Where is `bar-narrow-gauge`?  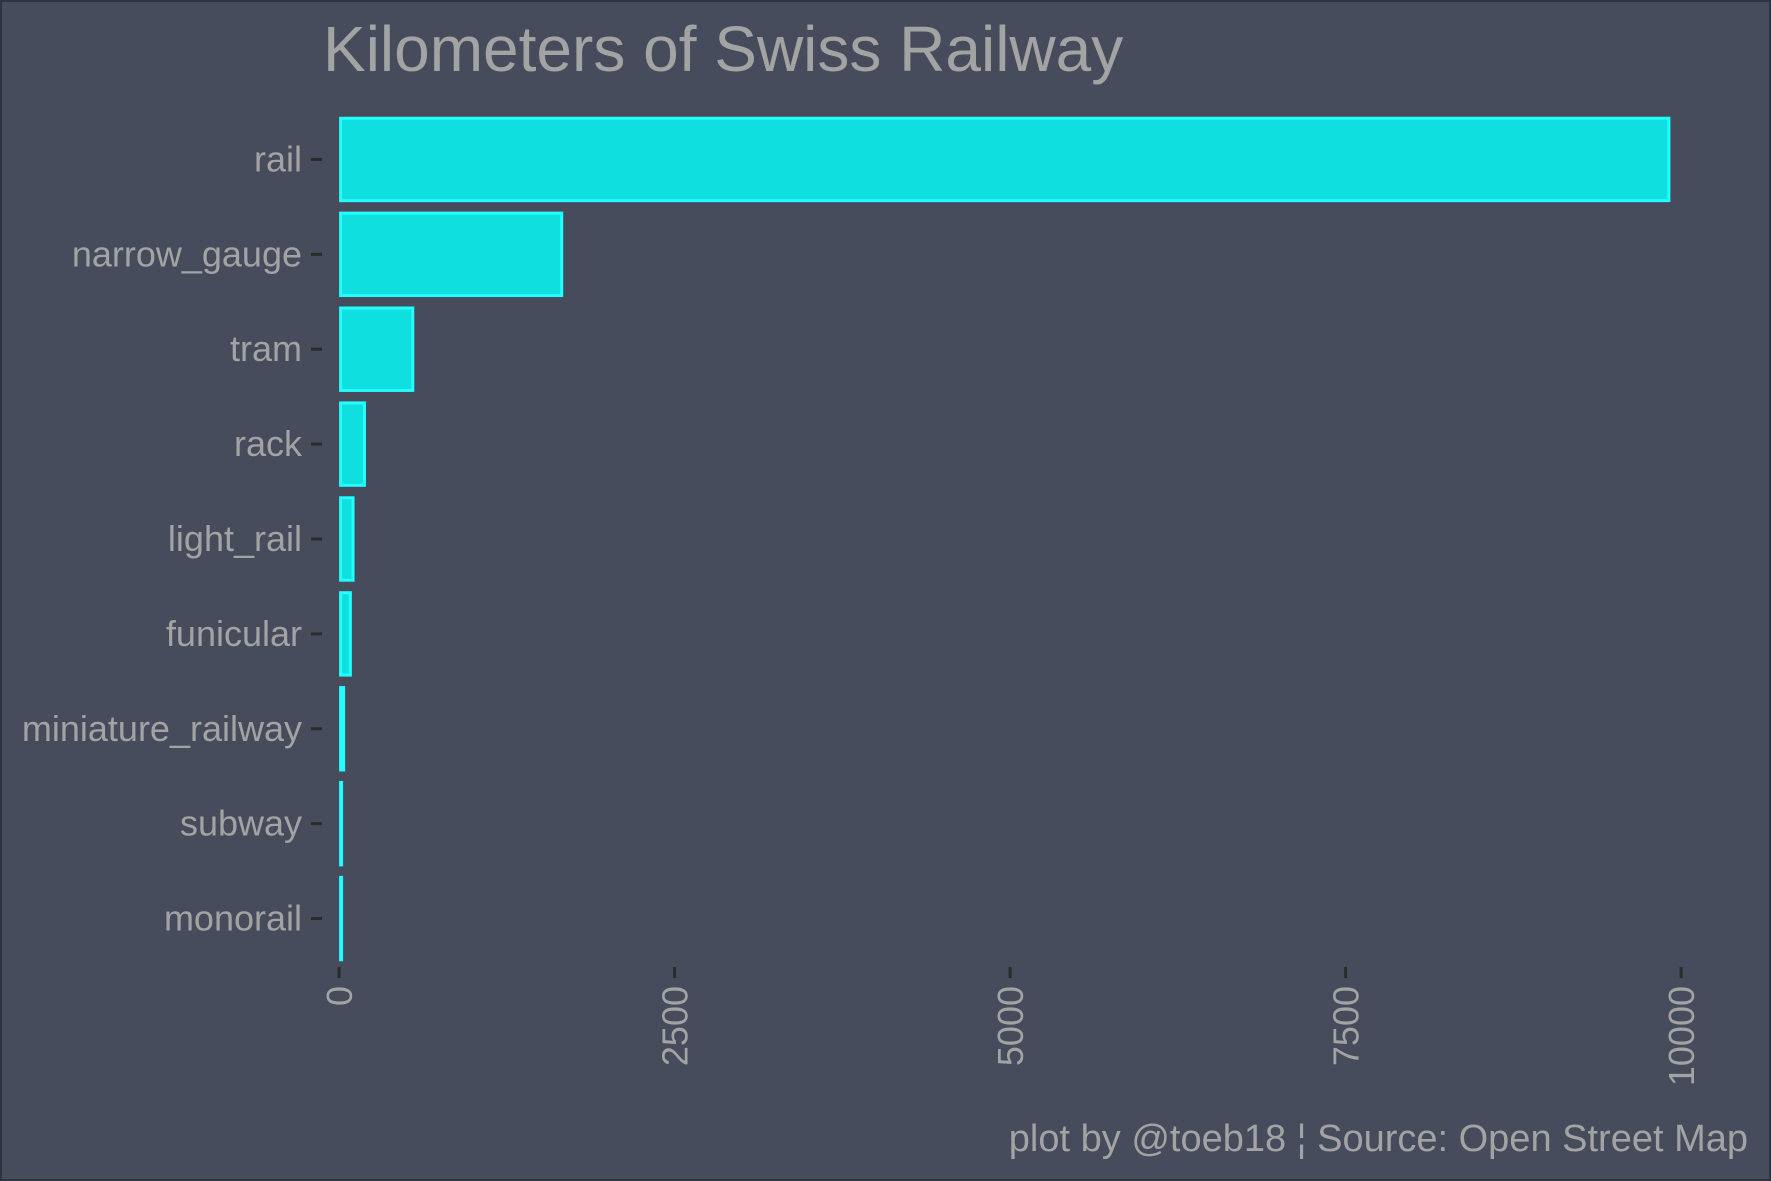
bar-narrow-gauge is located at coordinates (451, 254).